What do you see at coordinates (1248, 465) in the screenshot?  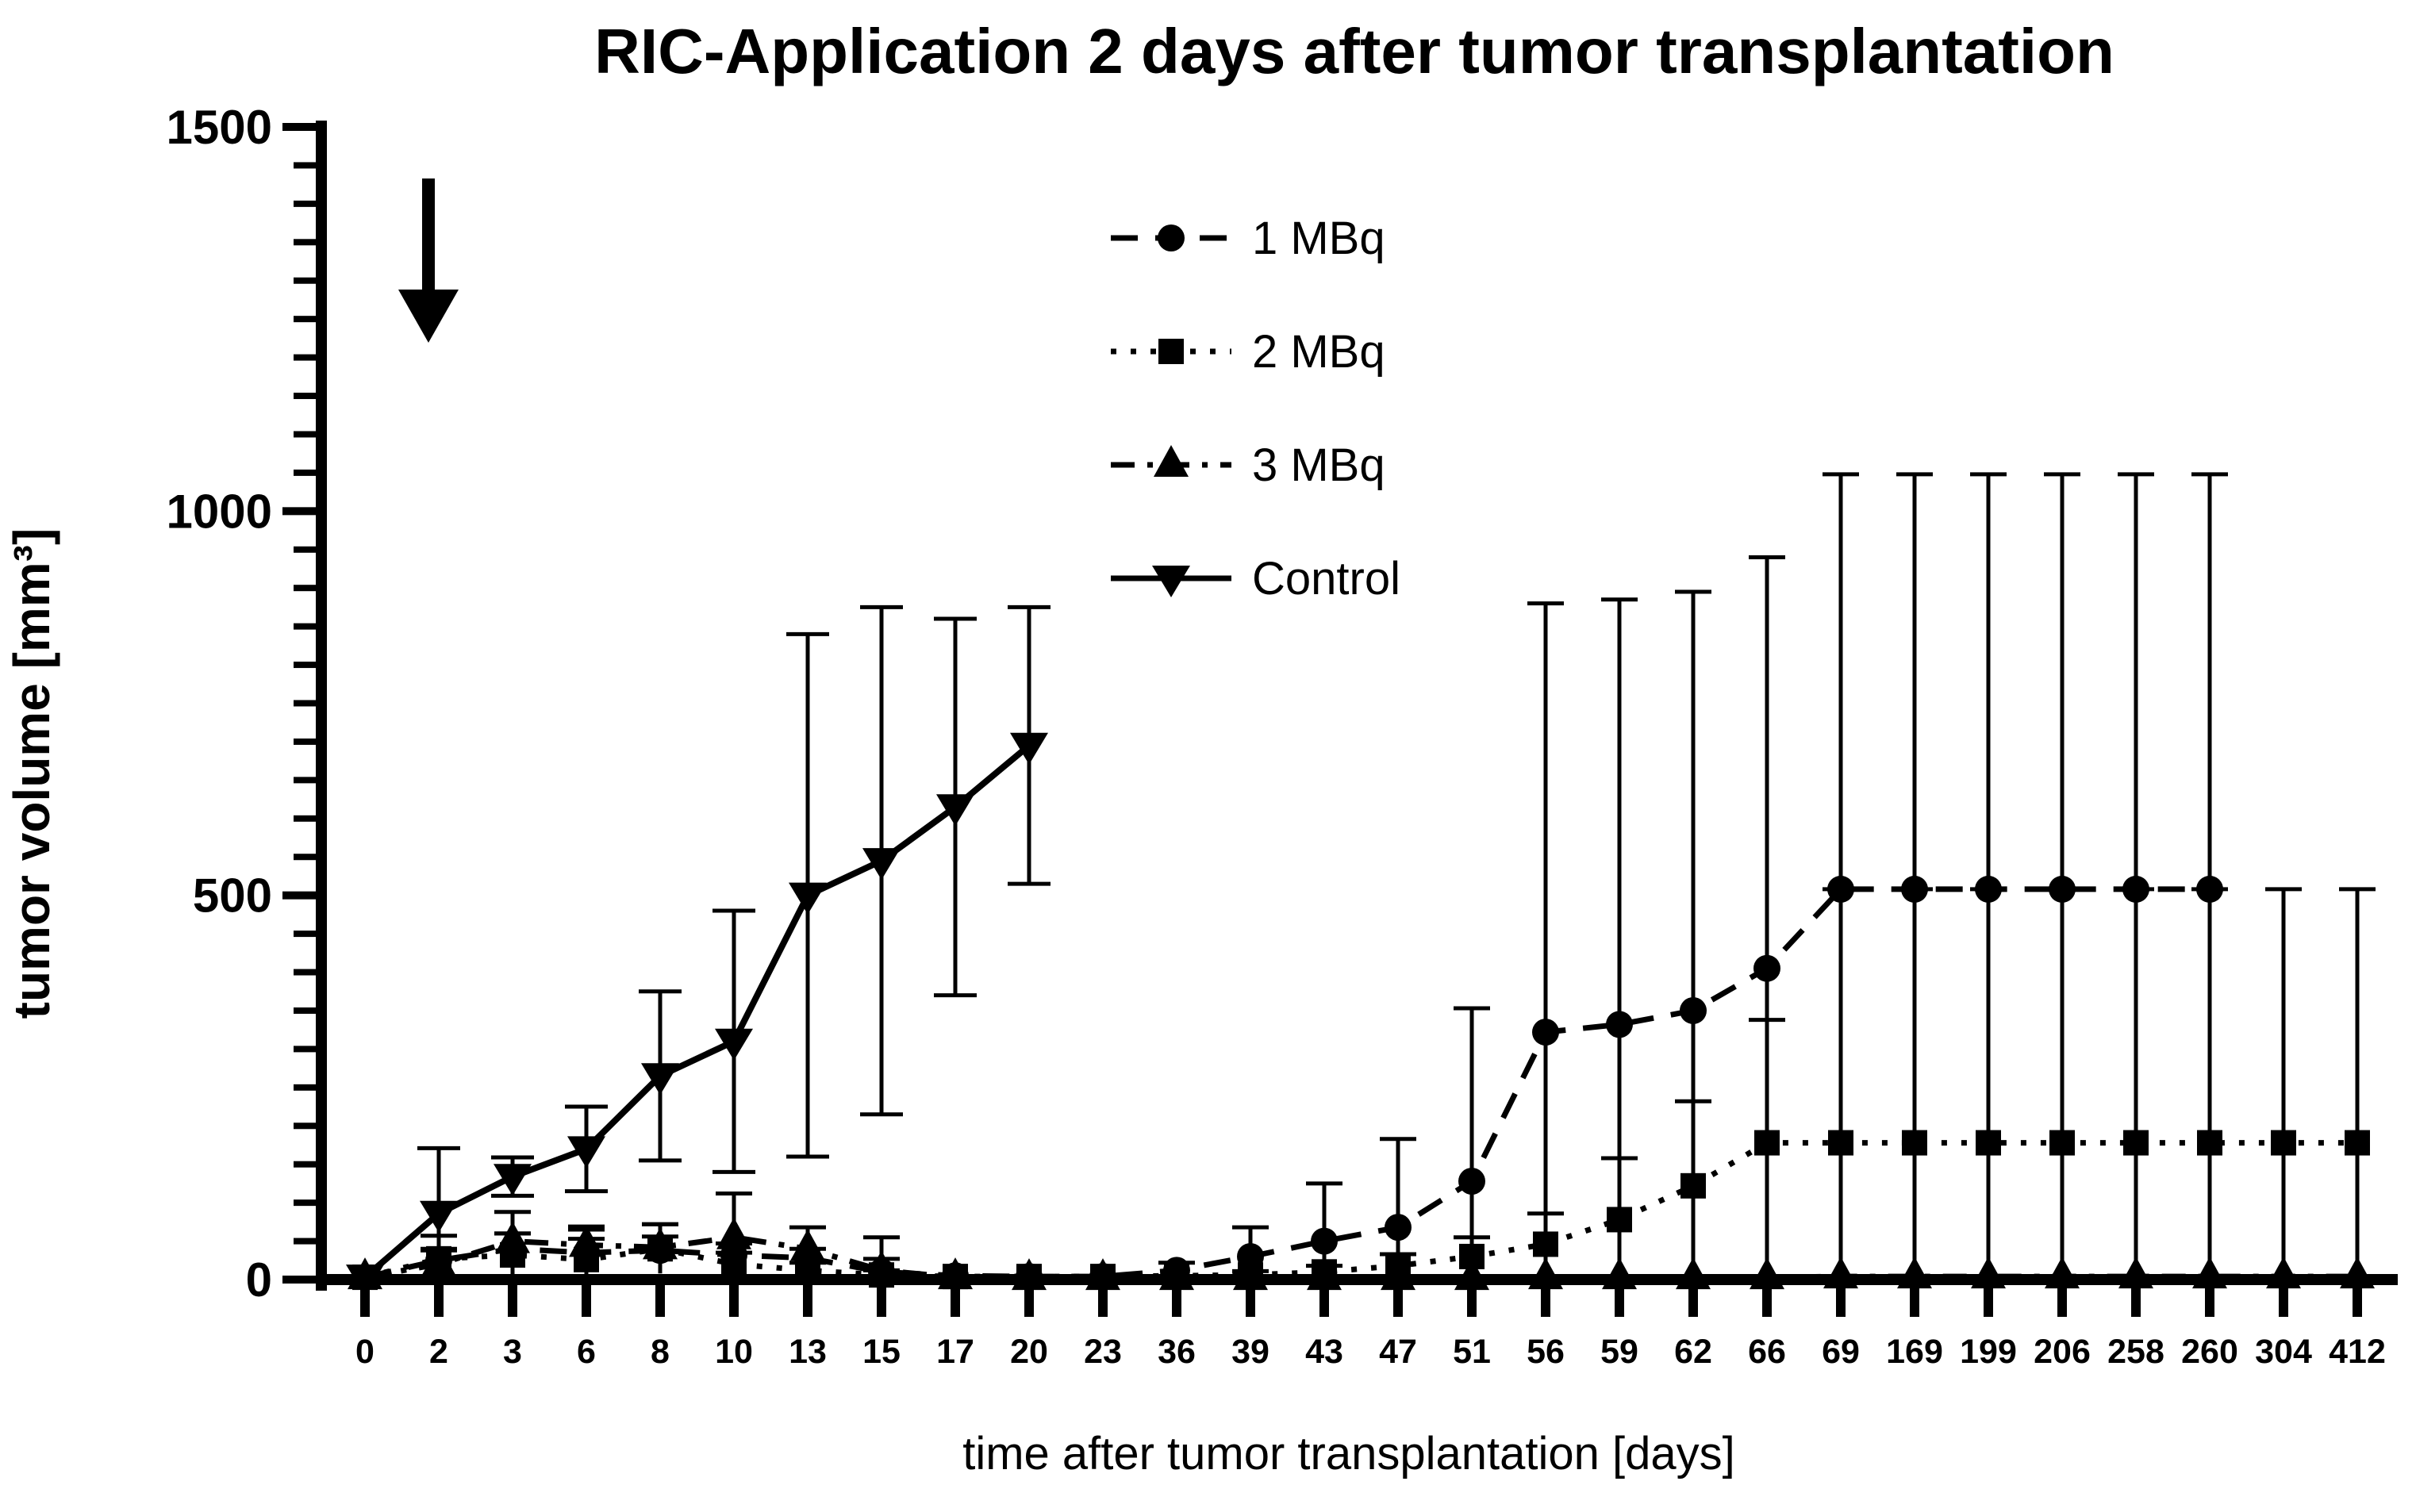 I see `legend-item-3-mbq: 3 MBq` at bounding box center [1248, 465].